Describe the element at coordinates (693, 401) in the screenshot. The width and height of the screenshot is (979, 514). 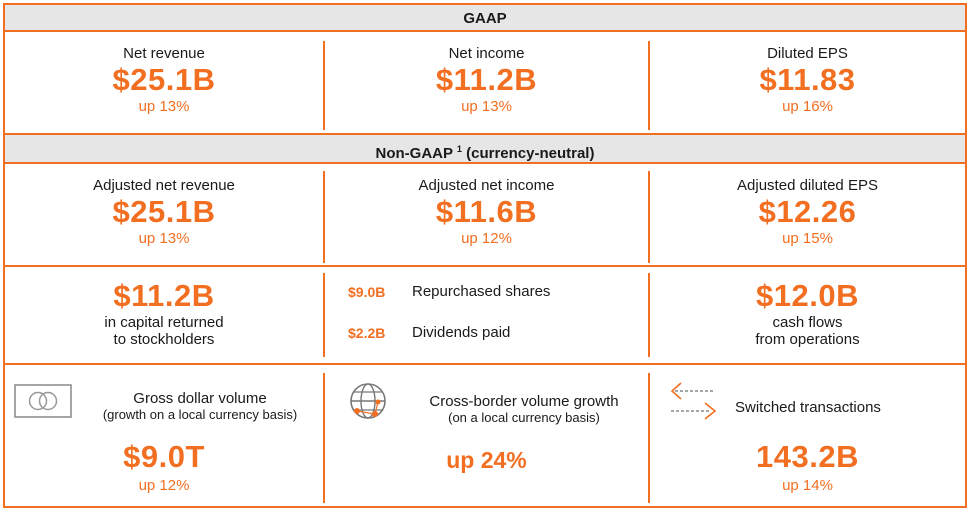
I see `switch-arrows-icon` at that location.